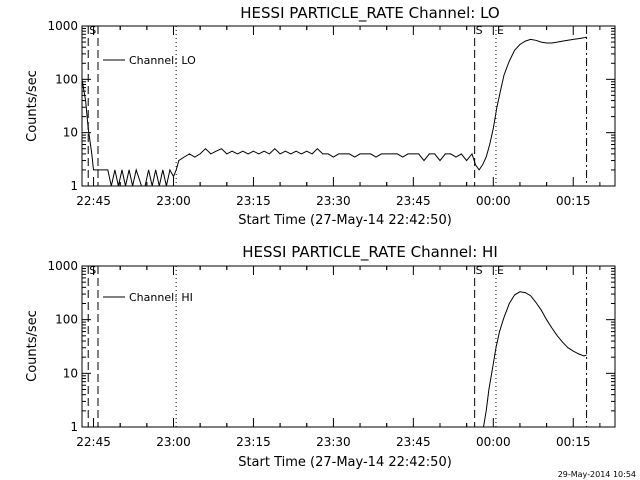 The image size is (640, 480). Describe the element at coordinates (161, 297) in the screenshot. I see `legend-label: Channel: HI` at that location.